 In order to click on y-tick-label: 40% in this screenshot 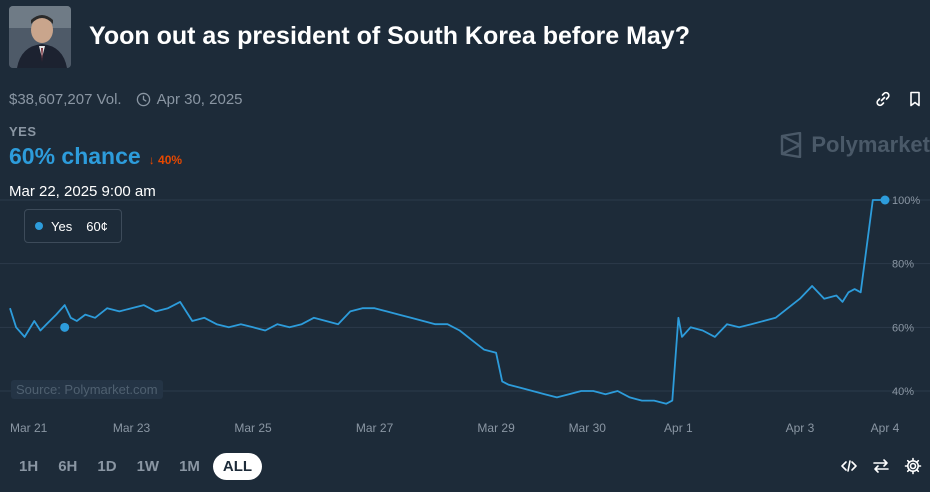, I will do `click(903, 392)`.